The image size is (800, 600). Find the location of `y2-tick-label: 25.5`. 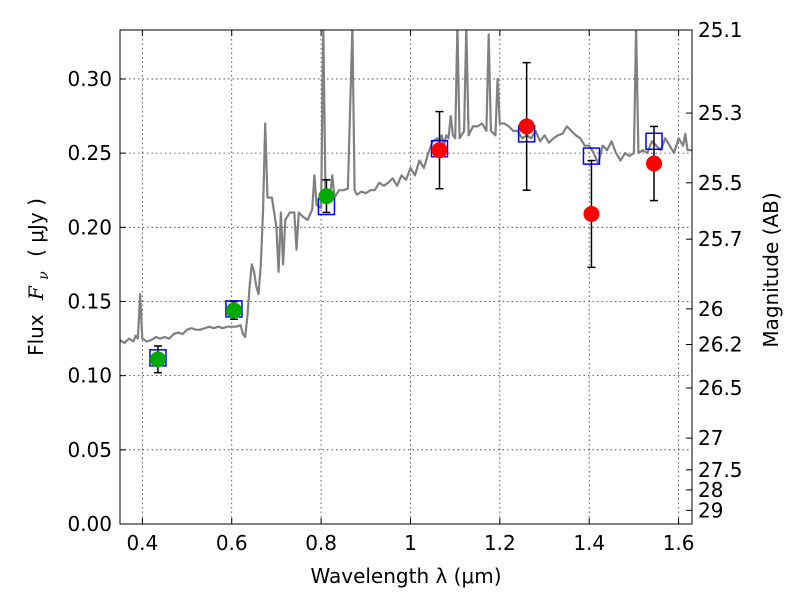

y2-tick-label: 25.5 is located at coordinates (720, 183).